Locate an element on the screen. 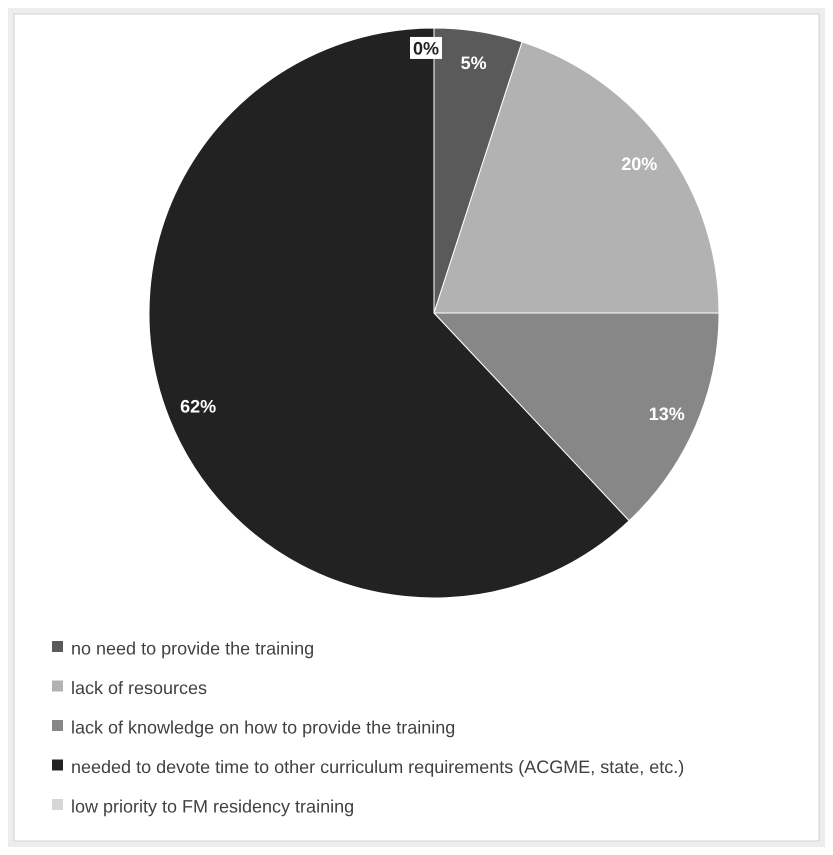 This screenshot has width=833, height=855. legend-label: no need to provide the training is located at coordinates (192, 648).